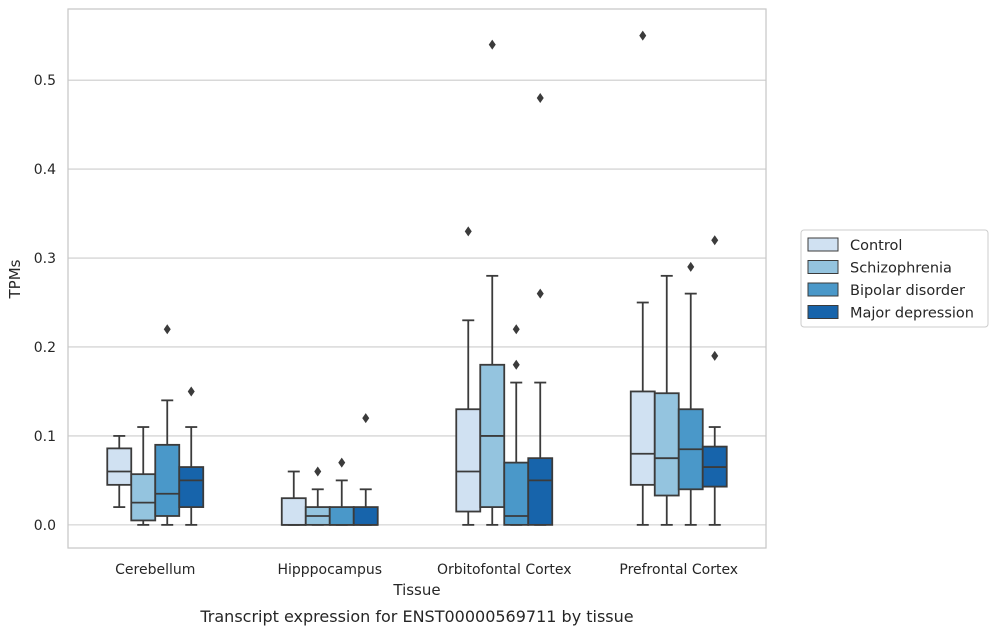 This screenshot has height=634, width=997. What do you see at coordinates (329, 570) in the screenshot?
I see `x-tick-label: Hipppocampus` at bounding box center [329, 570].